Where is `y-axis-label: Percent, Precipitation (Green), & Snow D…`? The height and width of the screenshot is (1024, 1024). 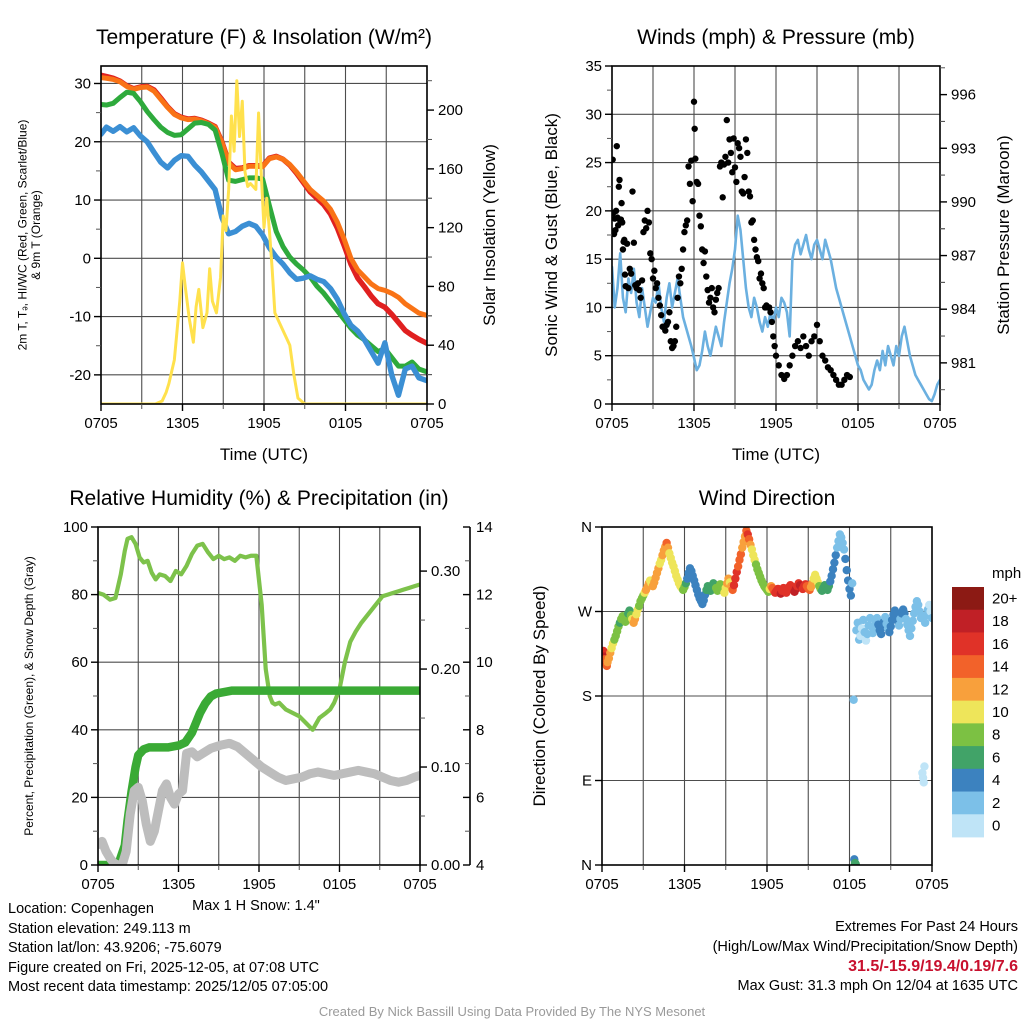 y-axis-label: Percent, Precipitation (Green), & Snow D… is located at coordinates (29, 695).